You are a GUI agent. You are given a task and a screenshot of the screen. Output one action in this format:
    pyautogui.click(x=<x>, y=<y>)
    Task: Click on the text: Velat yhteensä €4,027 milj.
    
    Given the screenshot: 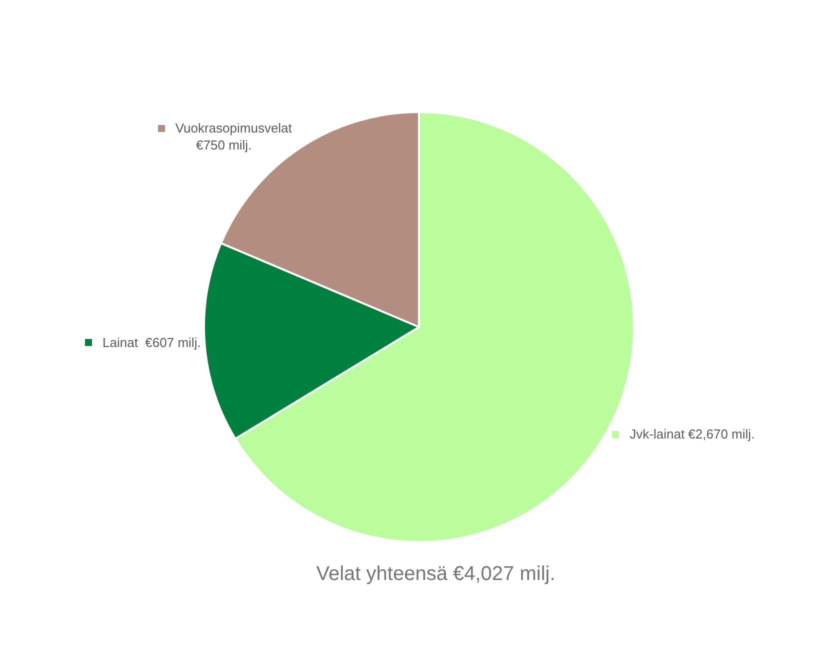 What is the action you would take?
    pyautogui.click(x=436, y=573)
    